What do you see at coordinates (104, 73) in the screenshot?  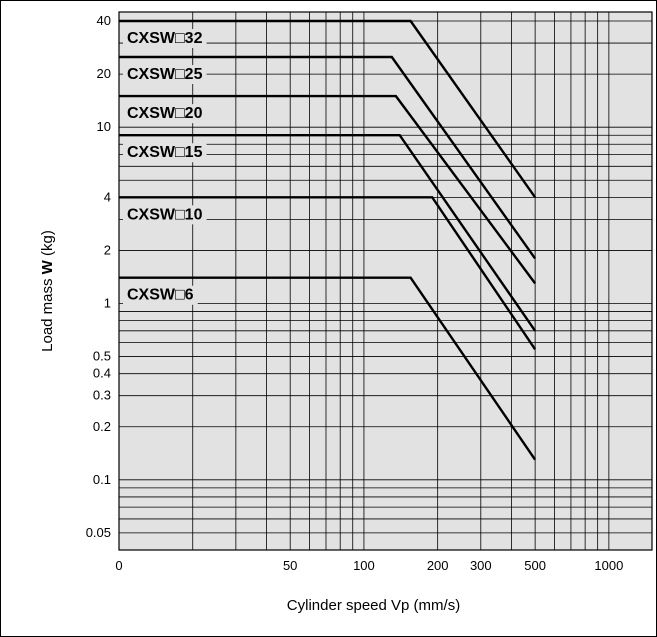 I see `y-tick-label: 20` at bounding box center [104, 73].